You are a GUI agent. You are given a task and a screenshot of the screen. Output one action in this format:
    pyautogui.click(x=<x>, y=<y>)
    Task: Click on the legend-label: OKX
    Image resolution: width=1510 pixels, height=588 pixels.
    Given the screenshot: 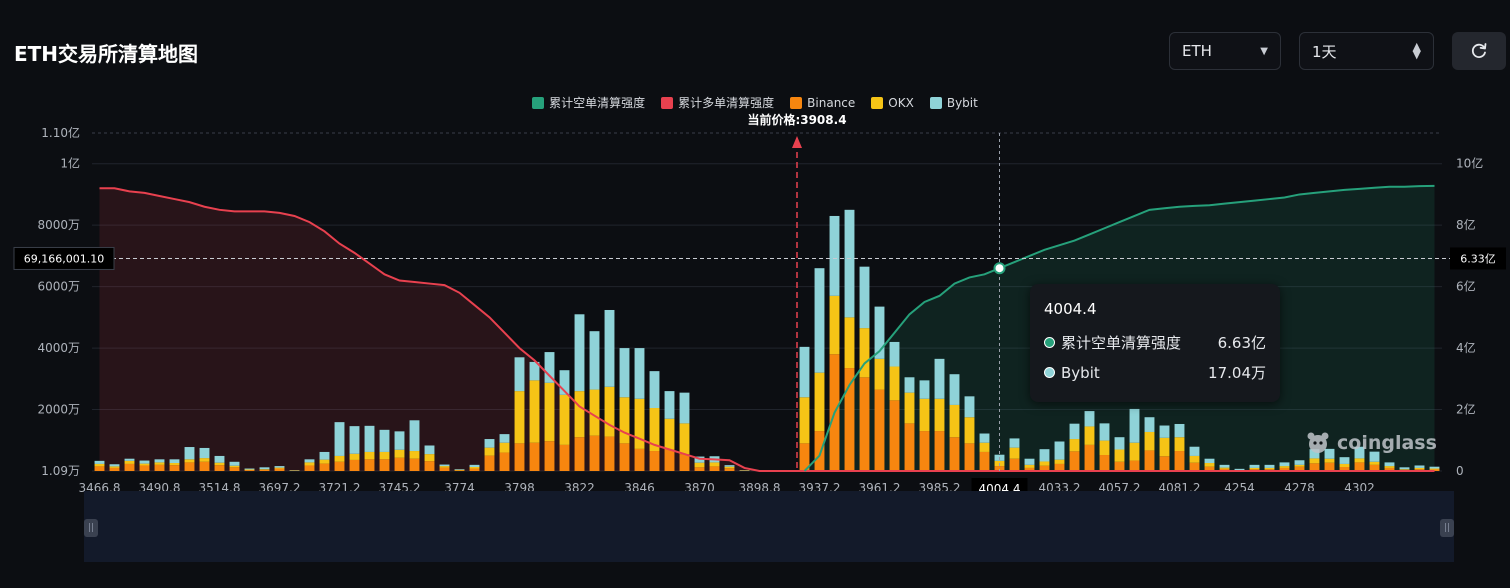 What is the action you would take?
    pyautogui.click(x=901, y=102)
    